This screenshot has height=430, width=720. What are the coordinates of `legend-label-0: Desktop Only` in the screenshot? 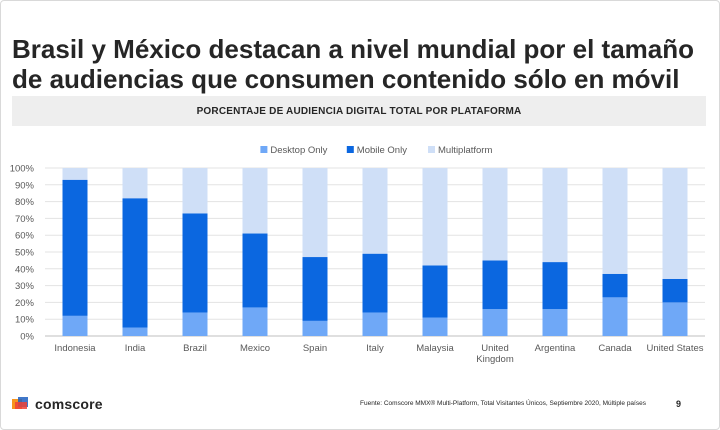 It's located at (298, 150).